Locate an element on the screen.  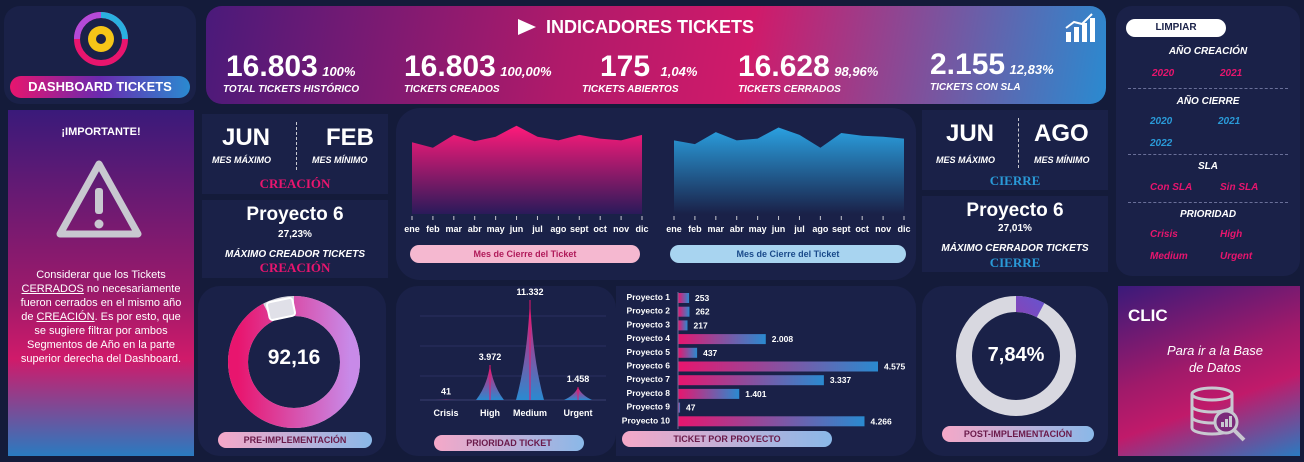
priority-category-label: Medium is located at coordinates (530, 413).